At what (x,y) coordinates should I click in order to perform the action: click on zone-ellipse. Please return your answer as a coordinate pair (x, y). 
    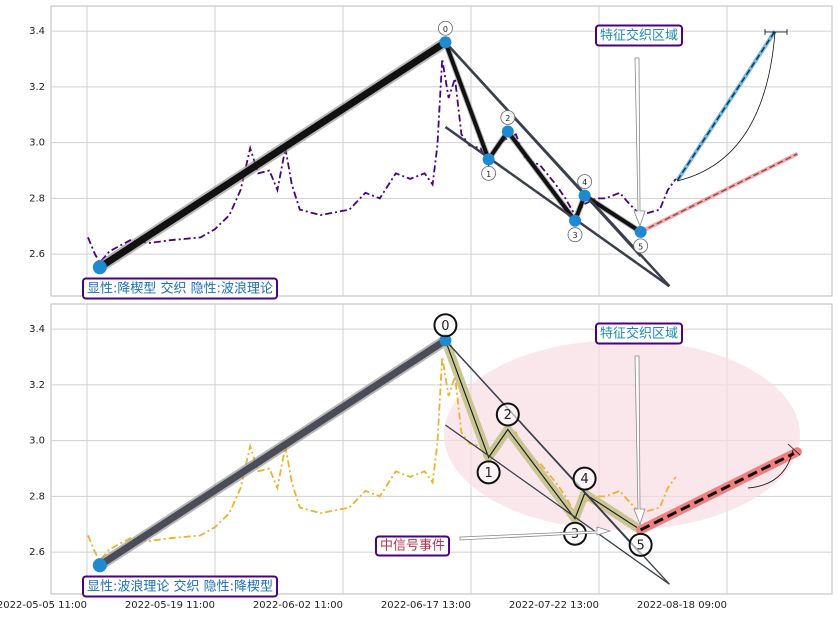
    Looking at the image, I should click on (622, 435).